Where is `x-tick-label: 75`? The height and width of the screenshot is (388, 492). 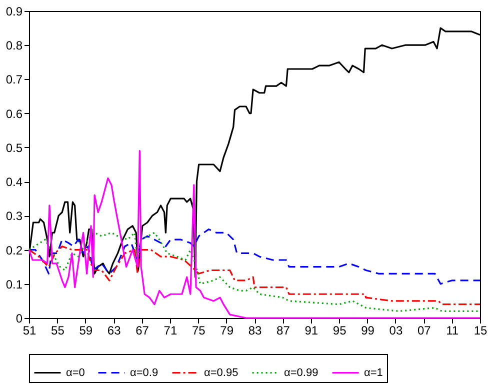 x-tick-label: 75 is located at coordinates (199, 331).